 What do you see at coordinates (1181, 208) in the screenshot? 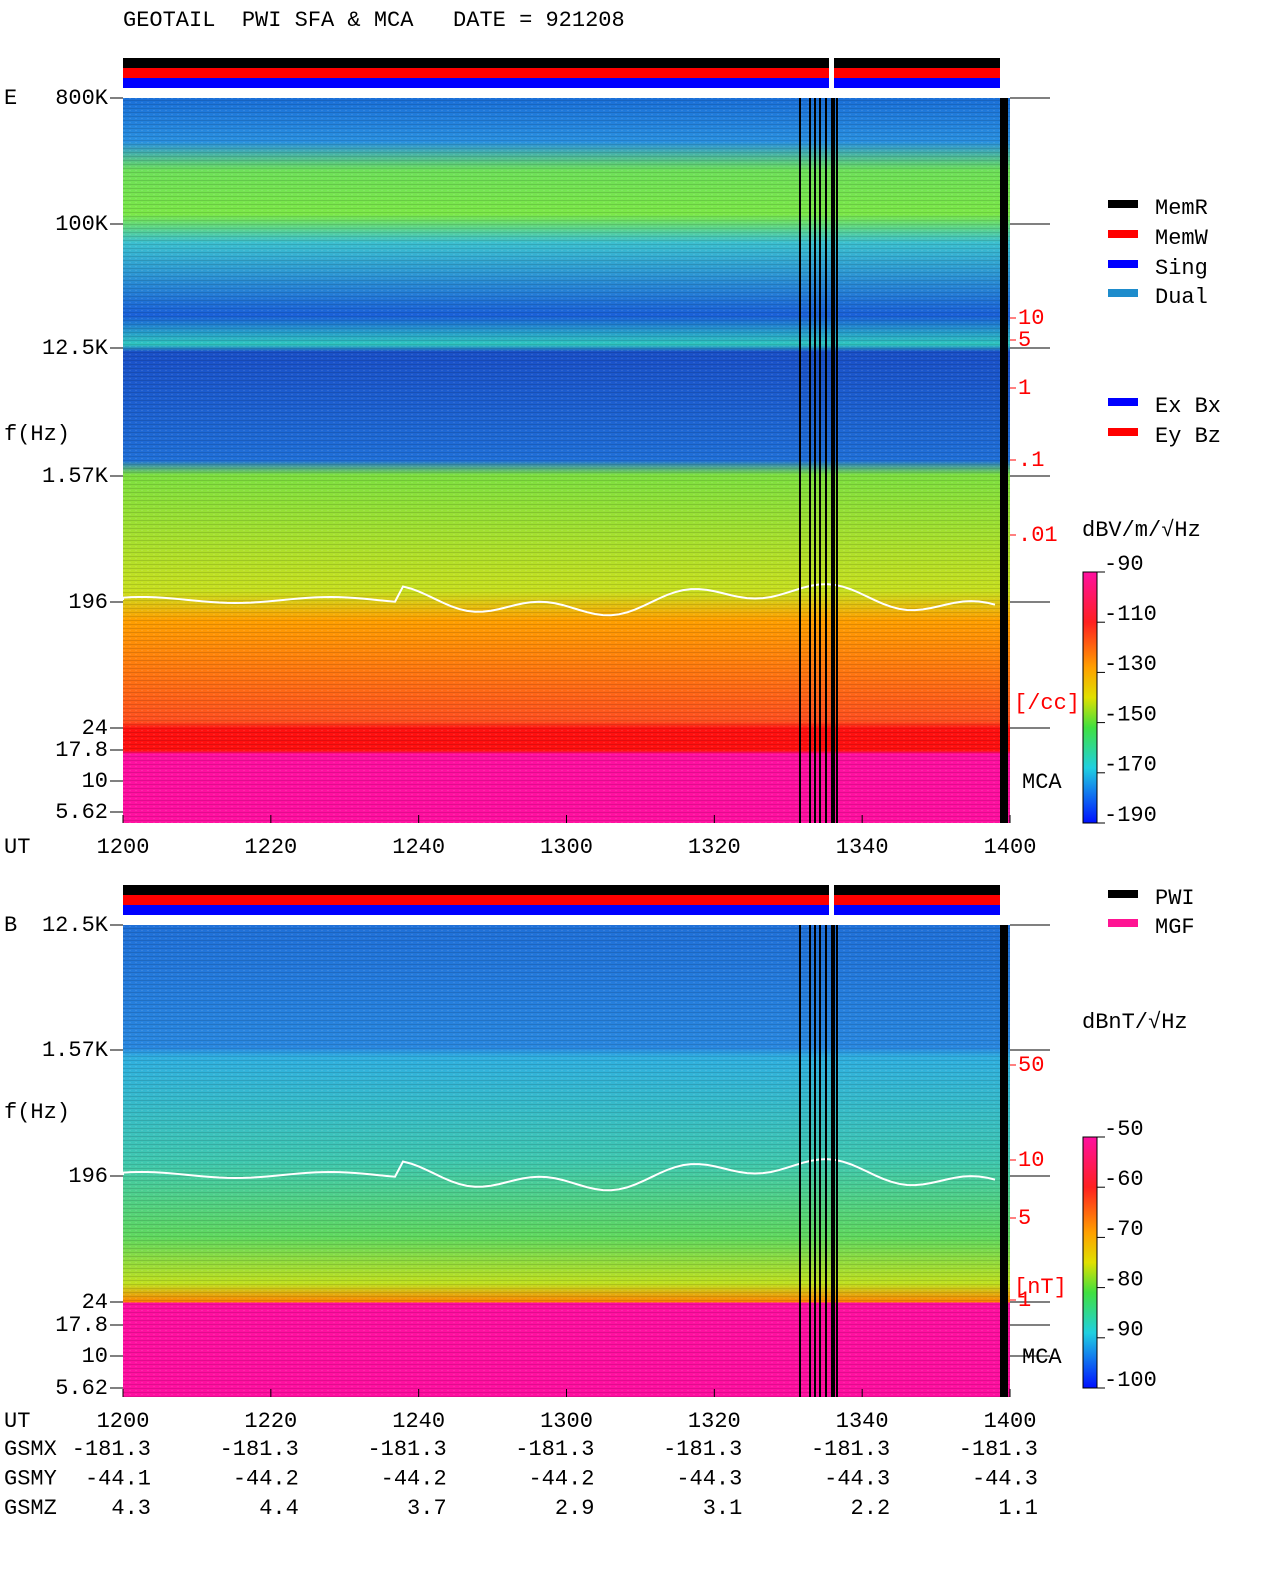
I see `legend-label: MemR` at bounding box center [1181, 208].